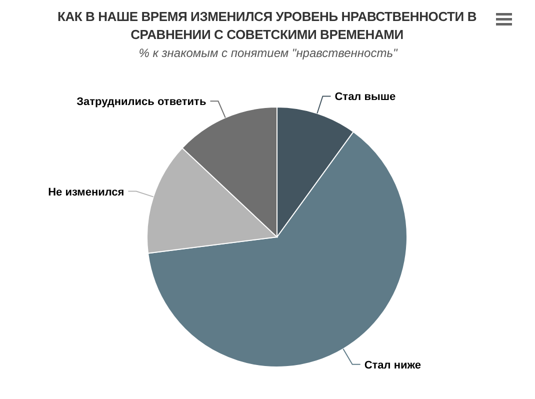  What do you see at coordinates (86, 192) in the screenshot?
I see `slice-label: Не изменился` at bounding box center [86, 192].